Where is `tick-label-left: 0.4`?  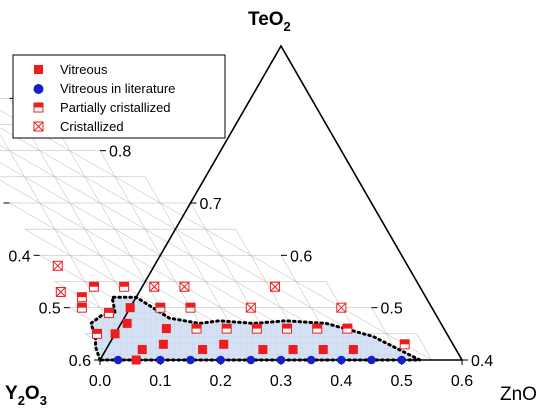 tick-label-left: 0.4 is located at coordinates (19, 256).